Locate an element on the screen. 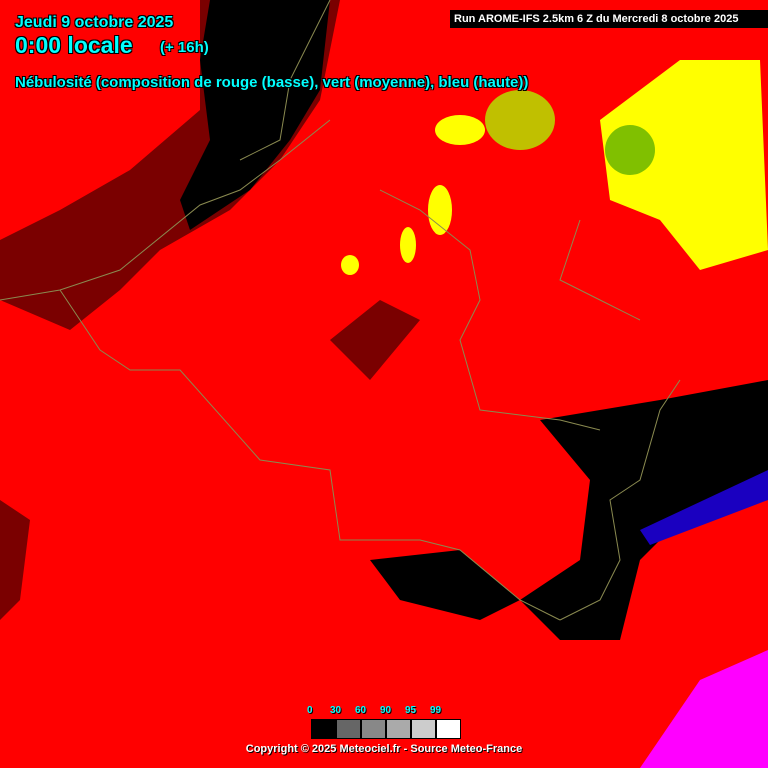 Image resolution: width=768 pixels, height=768 pixels. lead-time: (+ 16h) is located at coordinates (184, 47).